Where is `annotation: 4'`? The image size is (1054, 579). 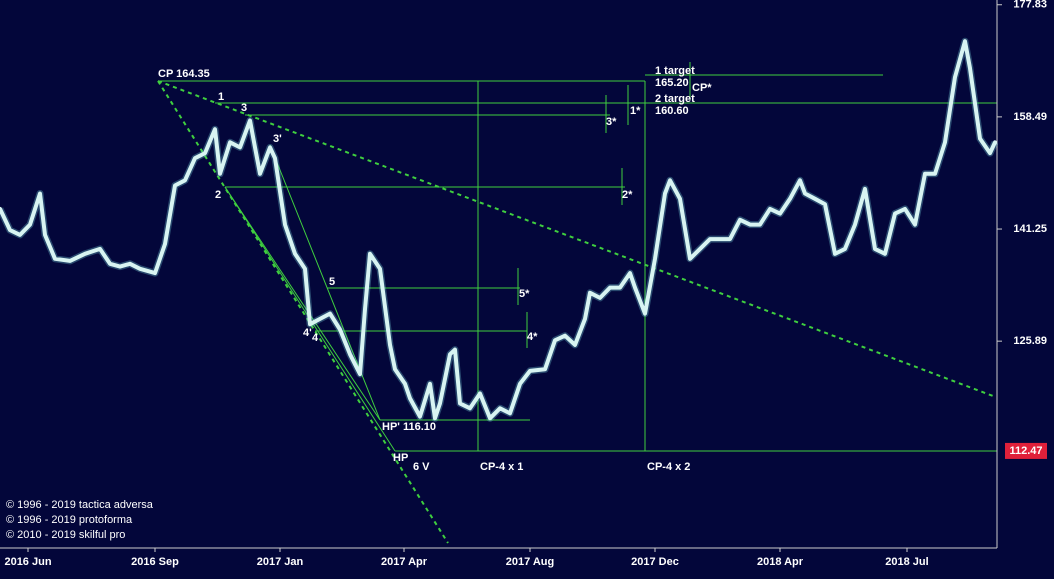 annotation: 4' is located at coordinates (307, 333).